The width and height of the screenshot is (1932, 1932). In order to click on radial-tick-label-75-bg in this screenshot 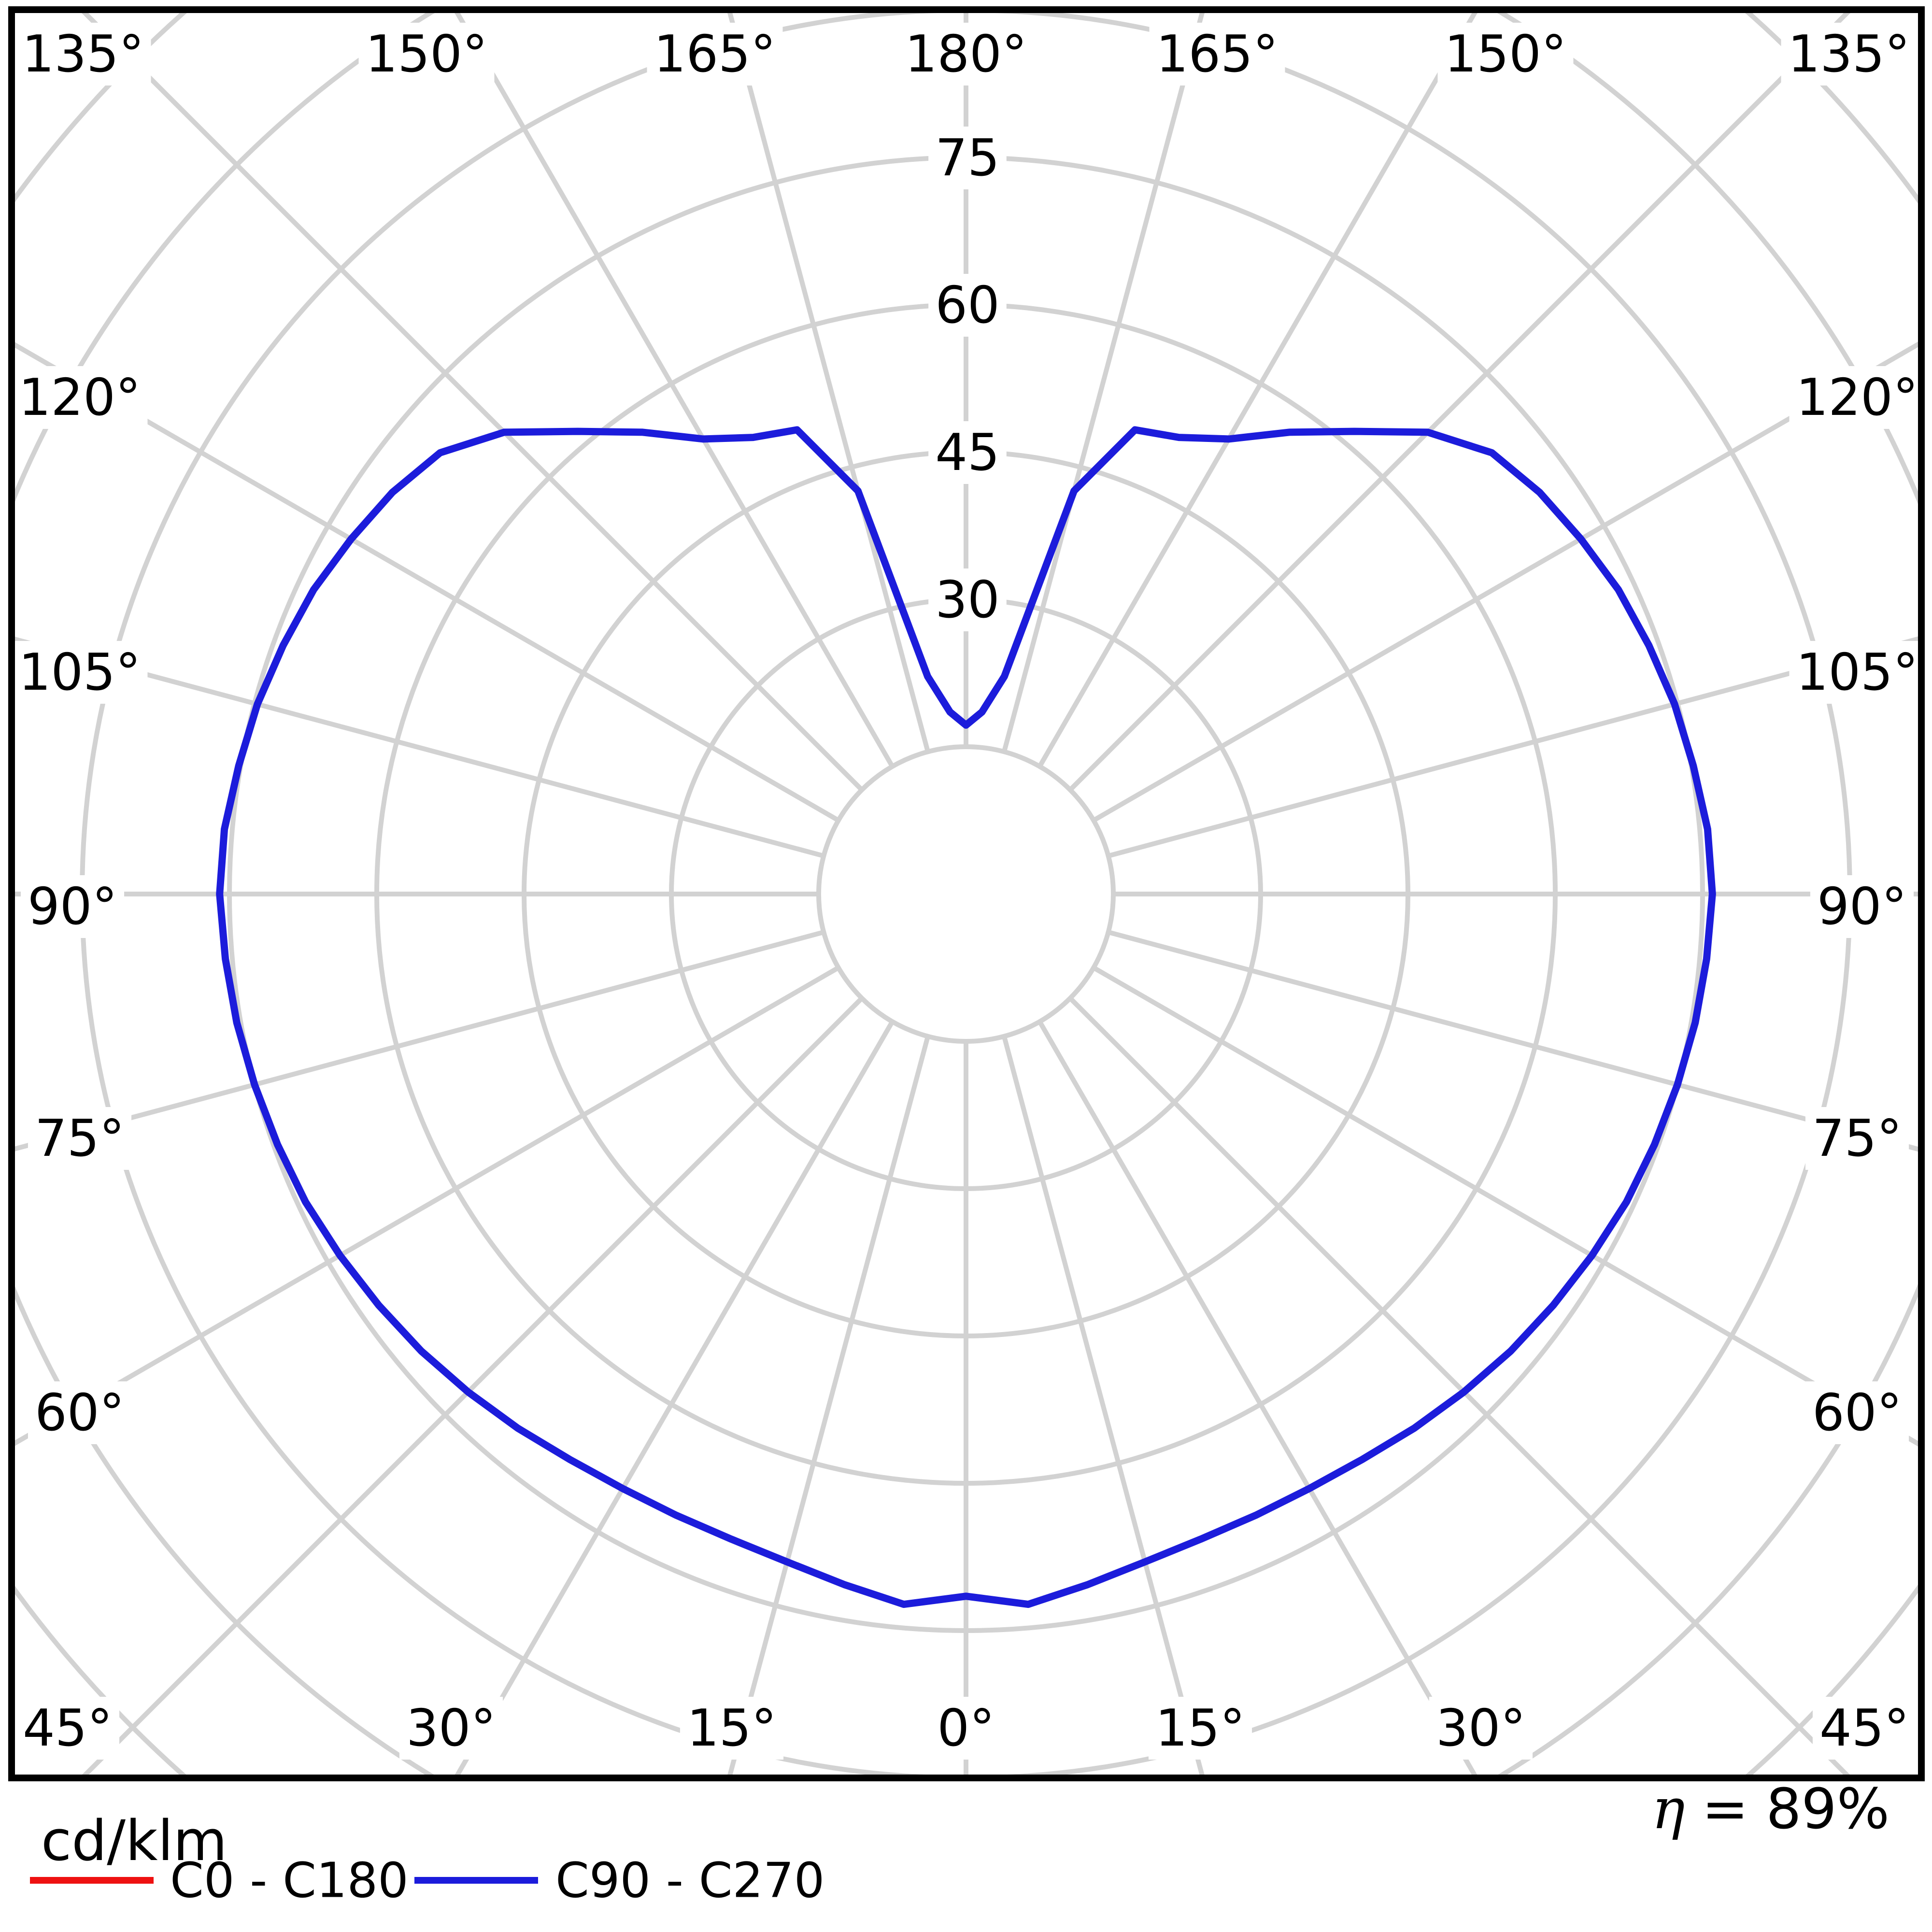, I will do `click(967, 158)`.